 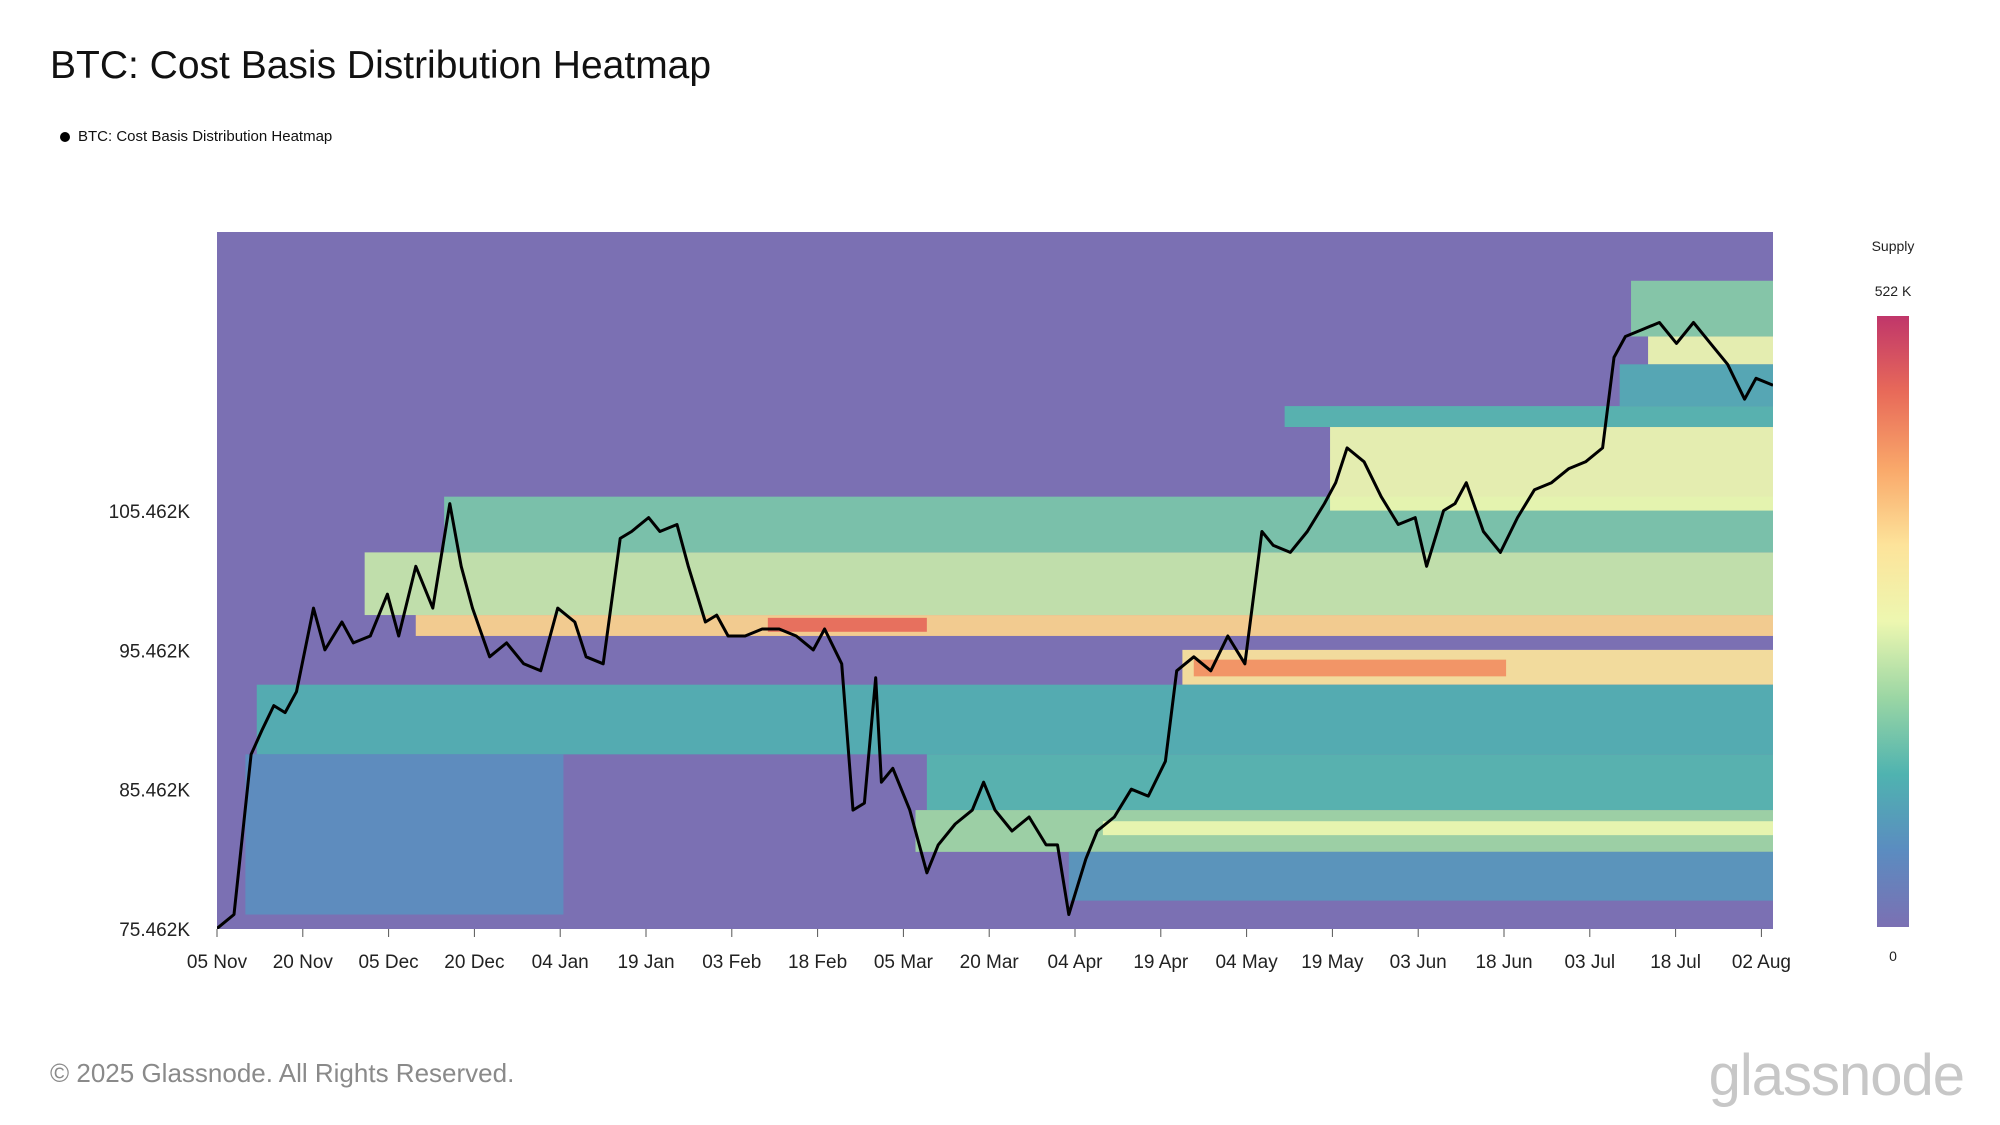 What do you see at coordinates (303, 962) in the screenshot?
I see `x-tick-label: 20 Nov` at bounding box center [303, 962].